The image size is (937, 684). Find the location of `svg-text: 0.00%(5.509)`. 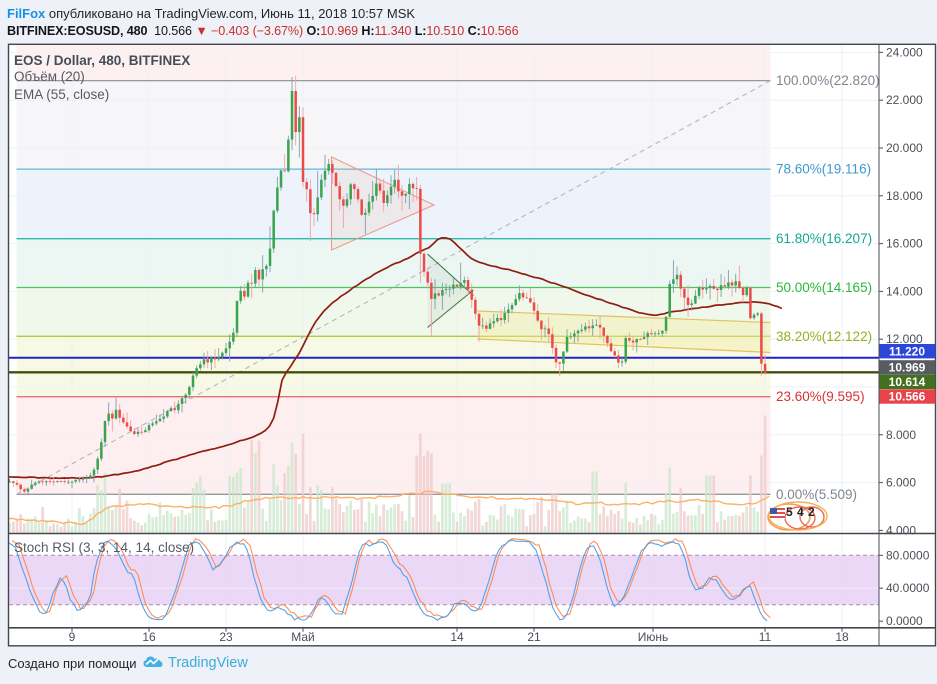

svg-text: 0.00%(5.509) is located at coordinates (816, 494).